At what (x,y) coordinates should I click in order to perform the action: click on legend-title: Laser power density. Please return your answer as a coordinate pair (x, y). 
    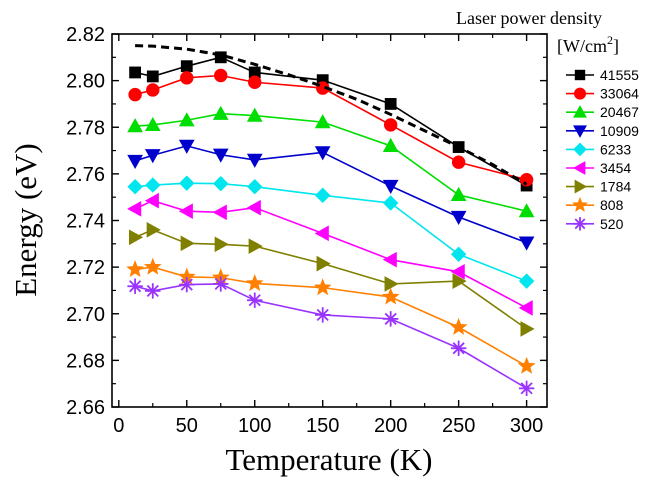
    Looking at the image, I should click on (529, 18).